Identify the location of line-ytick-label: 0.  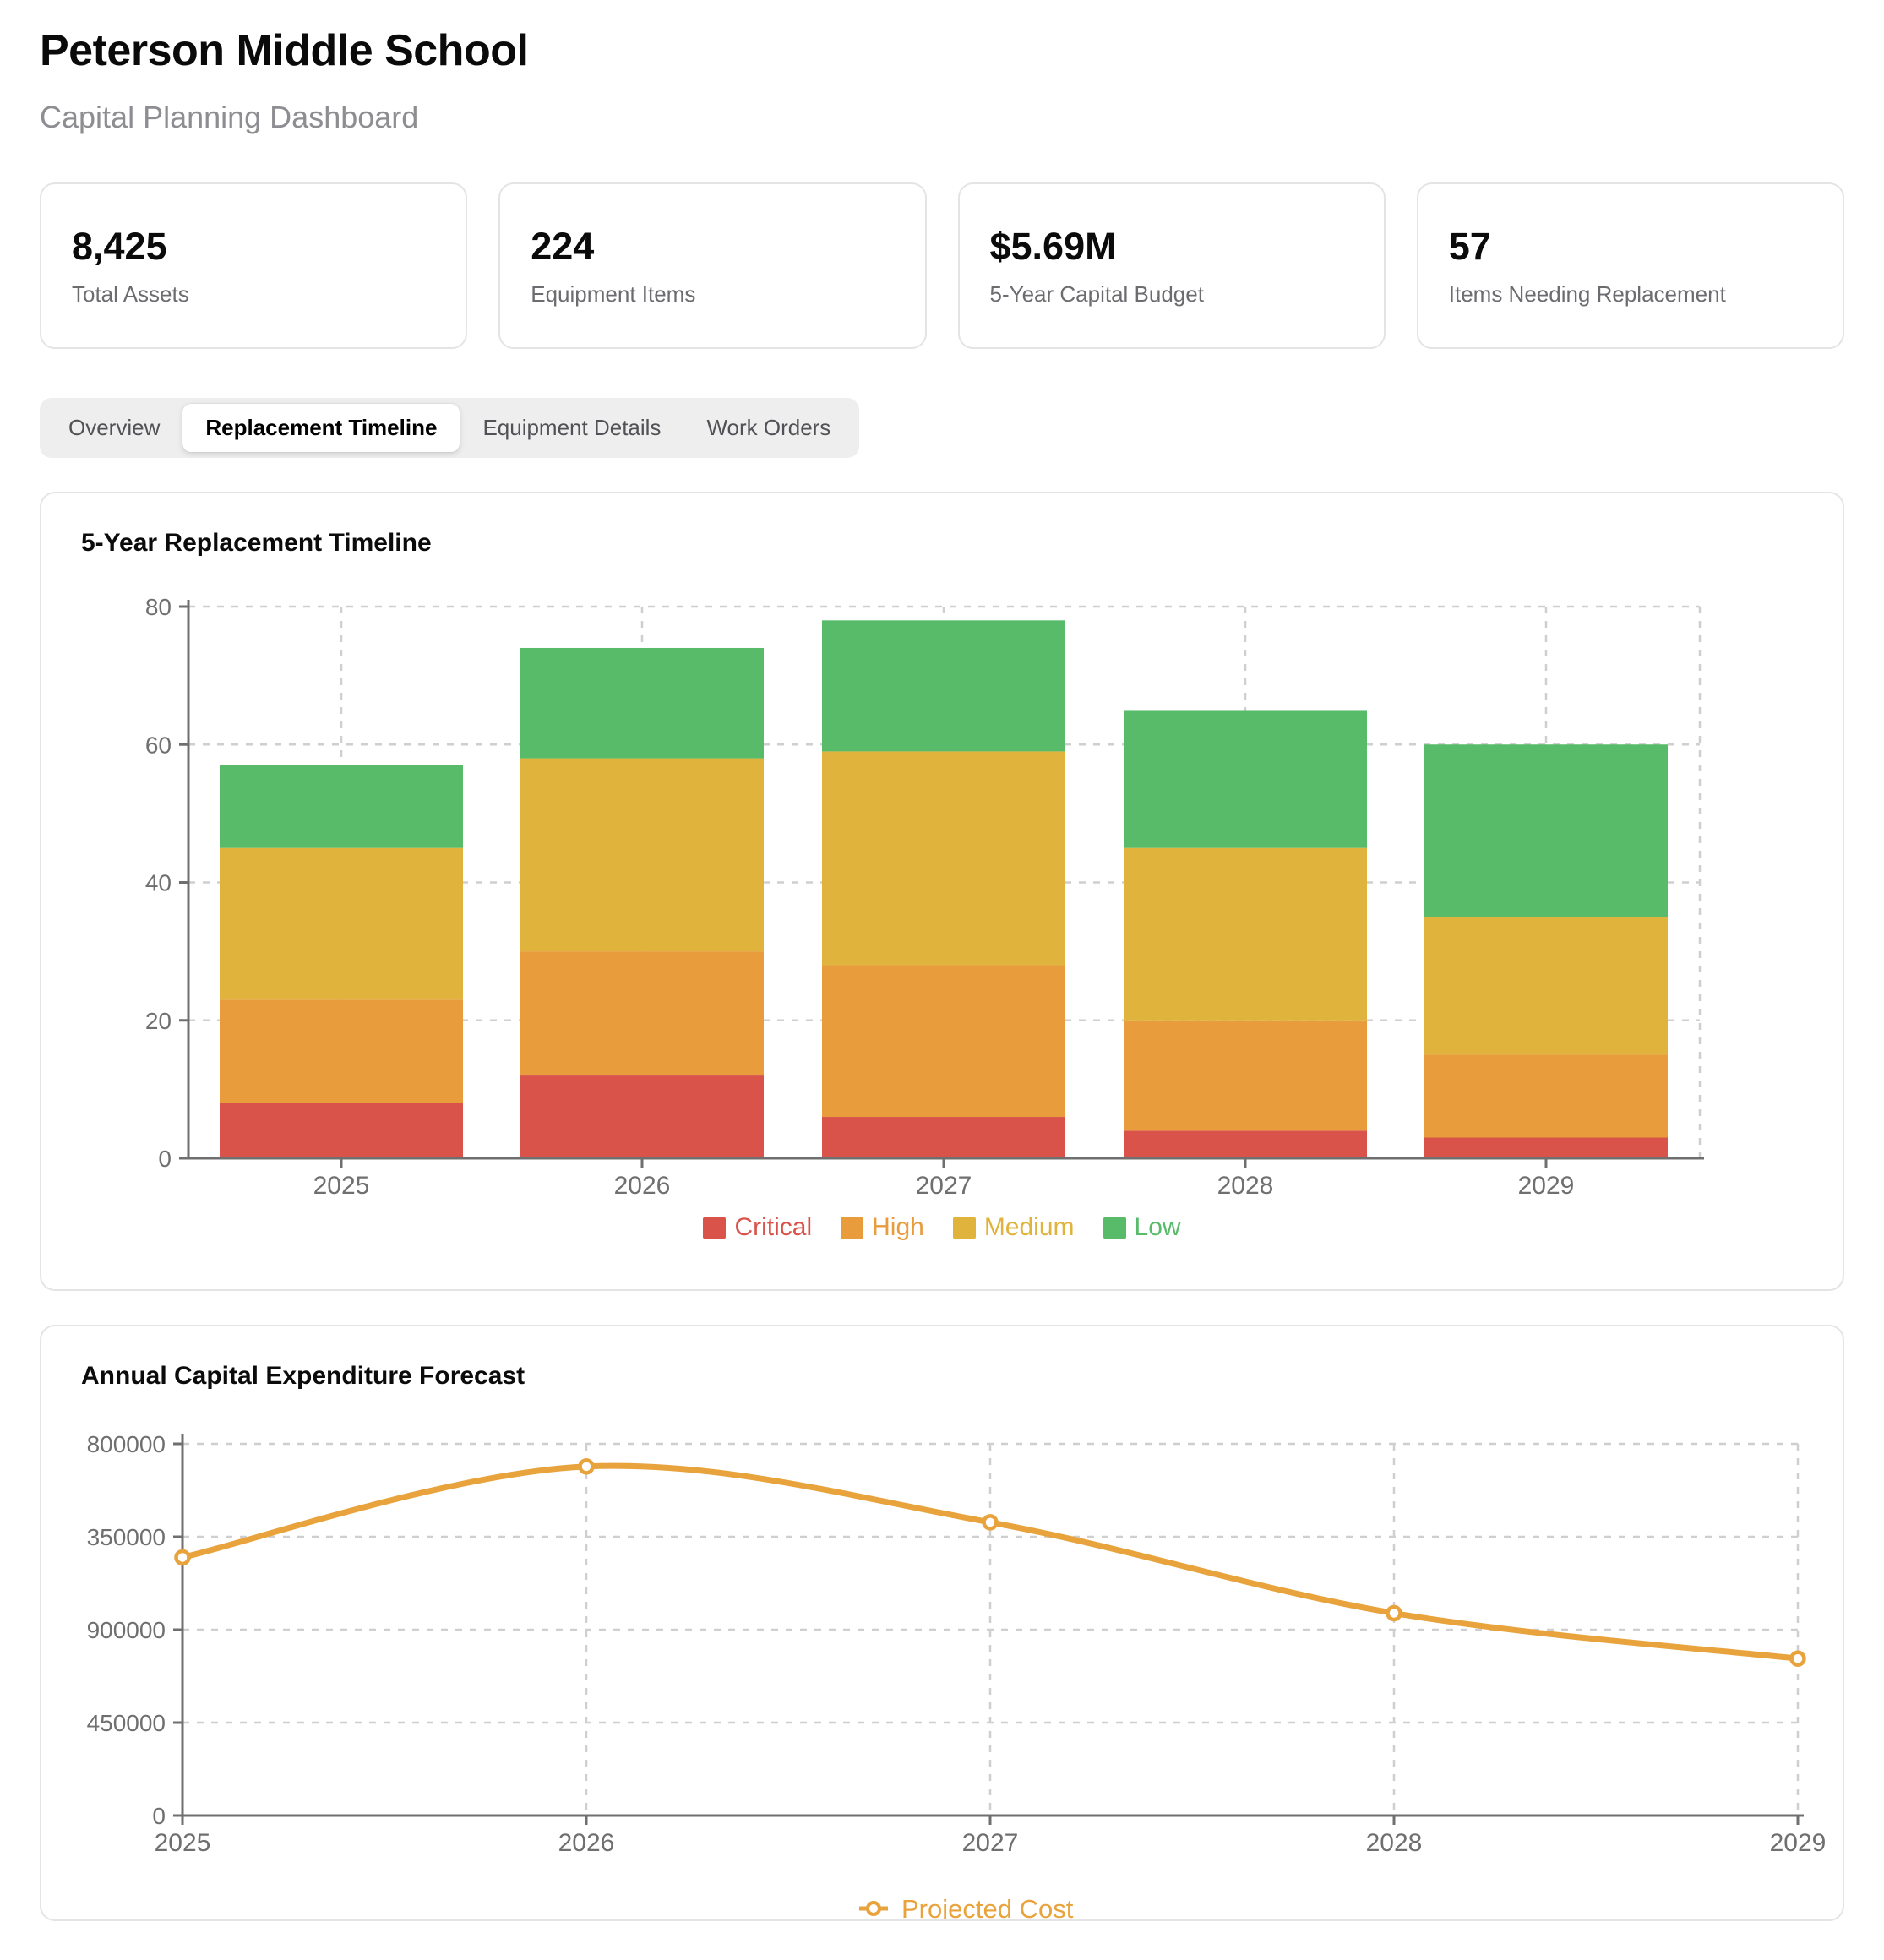
(159, 1816).